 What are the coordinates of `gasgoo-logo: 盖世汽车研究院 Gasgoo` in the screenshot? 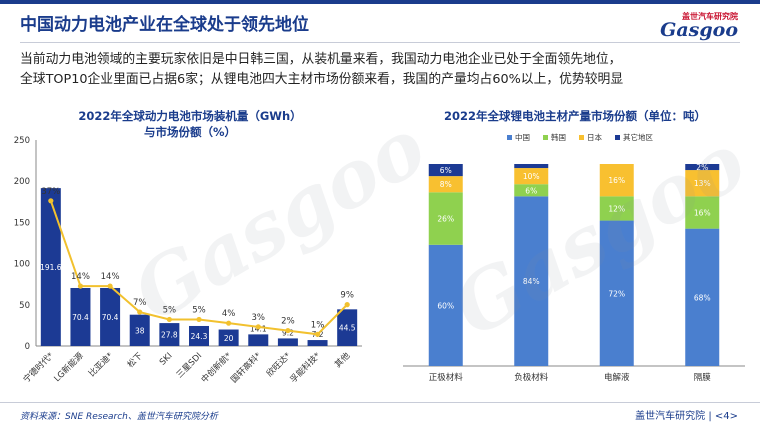 It's located at (693, 27).